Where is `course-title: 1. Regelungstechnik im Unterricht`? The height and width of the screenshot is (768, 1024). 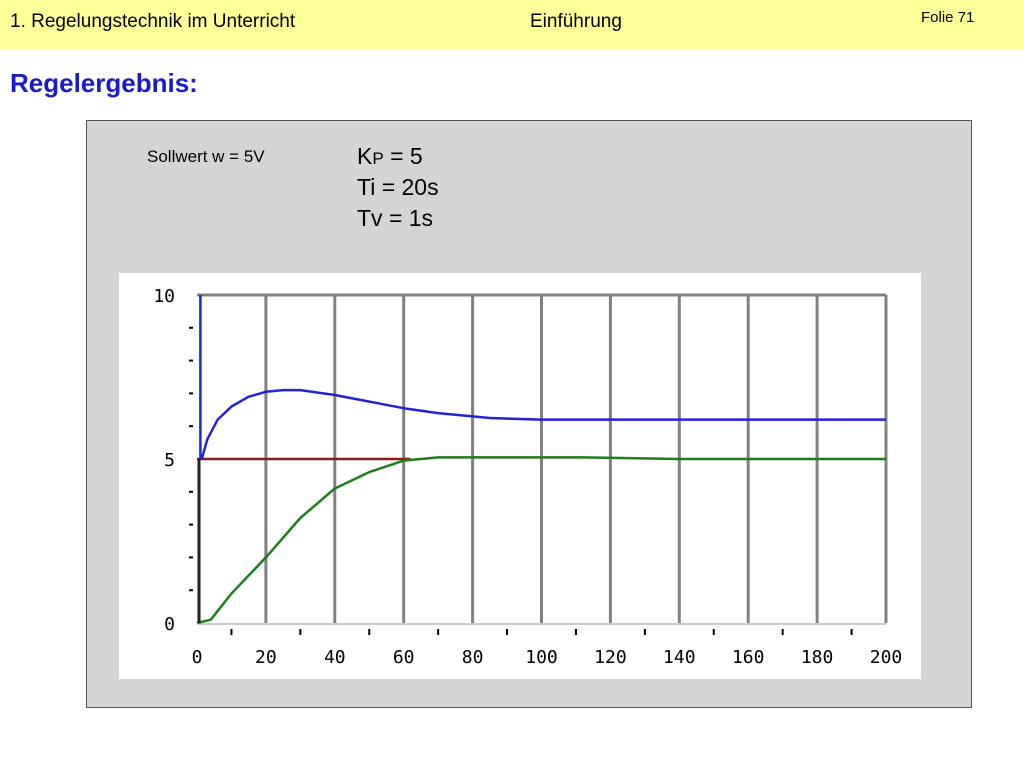
course-title: 1. Regelungstechnik im Unterricht is located at coordinates (153, 21).